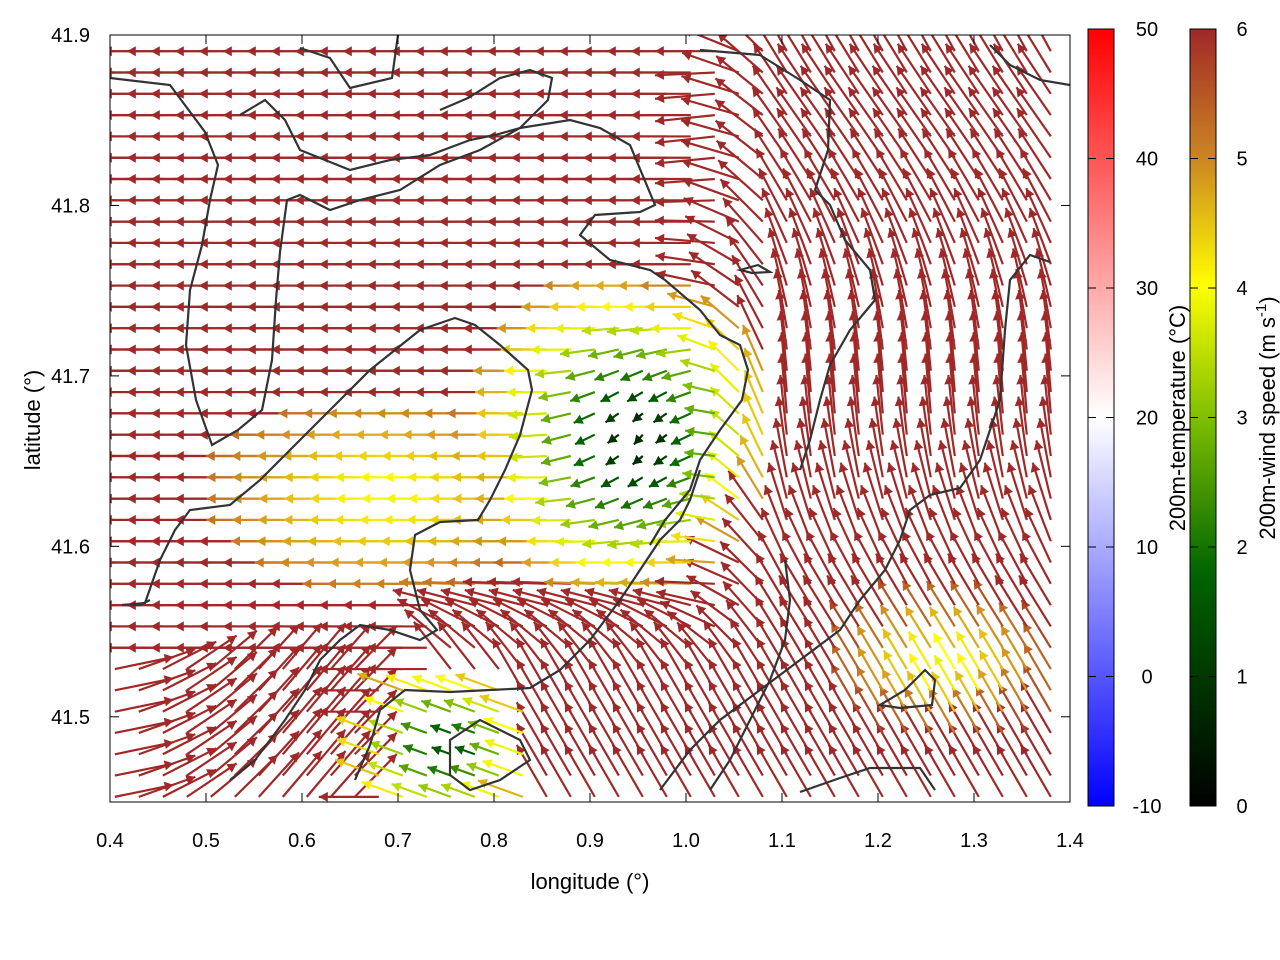 This screenshot has width=1280, height=960. Describe the element at coordinates (1267, 428) in the screenshot. I see `wind-speed-label-main: 200m-wind speed (m s` at that location.